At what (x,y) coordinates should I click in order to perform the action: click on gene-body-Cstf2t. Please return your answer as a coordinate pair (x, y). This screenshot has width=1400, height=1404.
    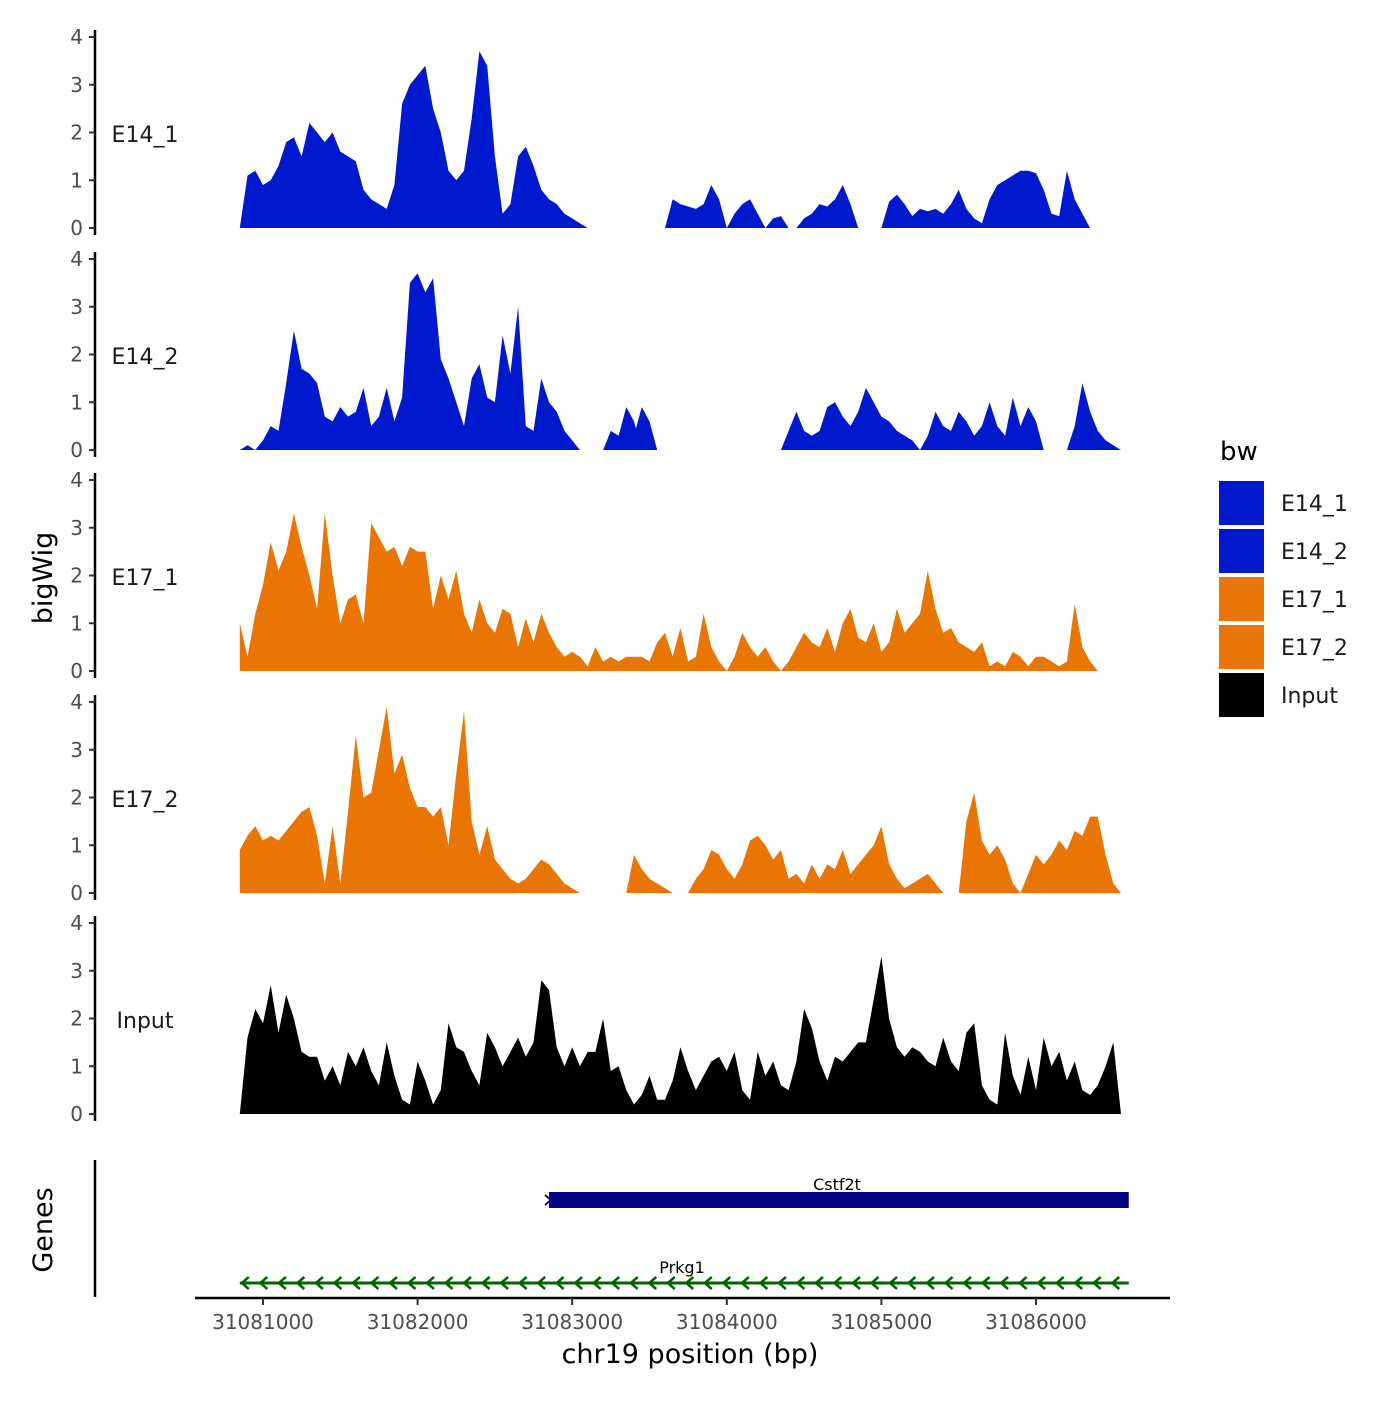
    Looking at the image, I should click on (839, 1200).